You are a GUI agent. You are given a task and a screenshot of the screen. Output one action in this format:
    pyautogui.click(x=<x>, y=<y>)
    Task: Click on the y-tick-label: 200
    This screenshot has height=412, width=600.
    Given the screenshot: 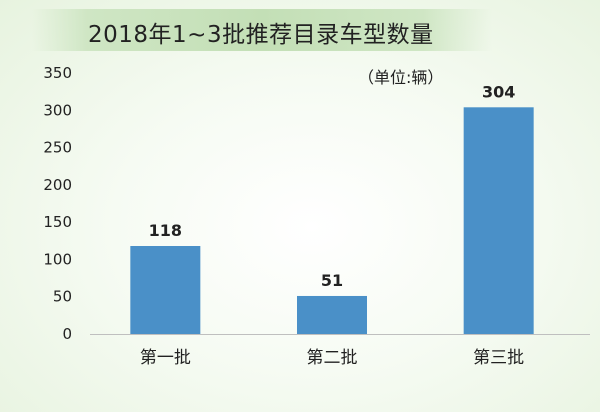 What is the action you would take?
    pyautogui.click(x=57, y=185)
    